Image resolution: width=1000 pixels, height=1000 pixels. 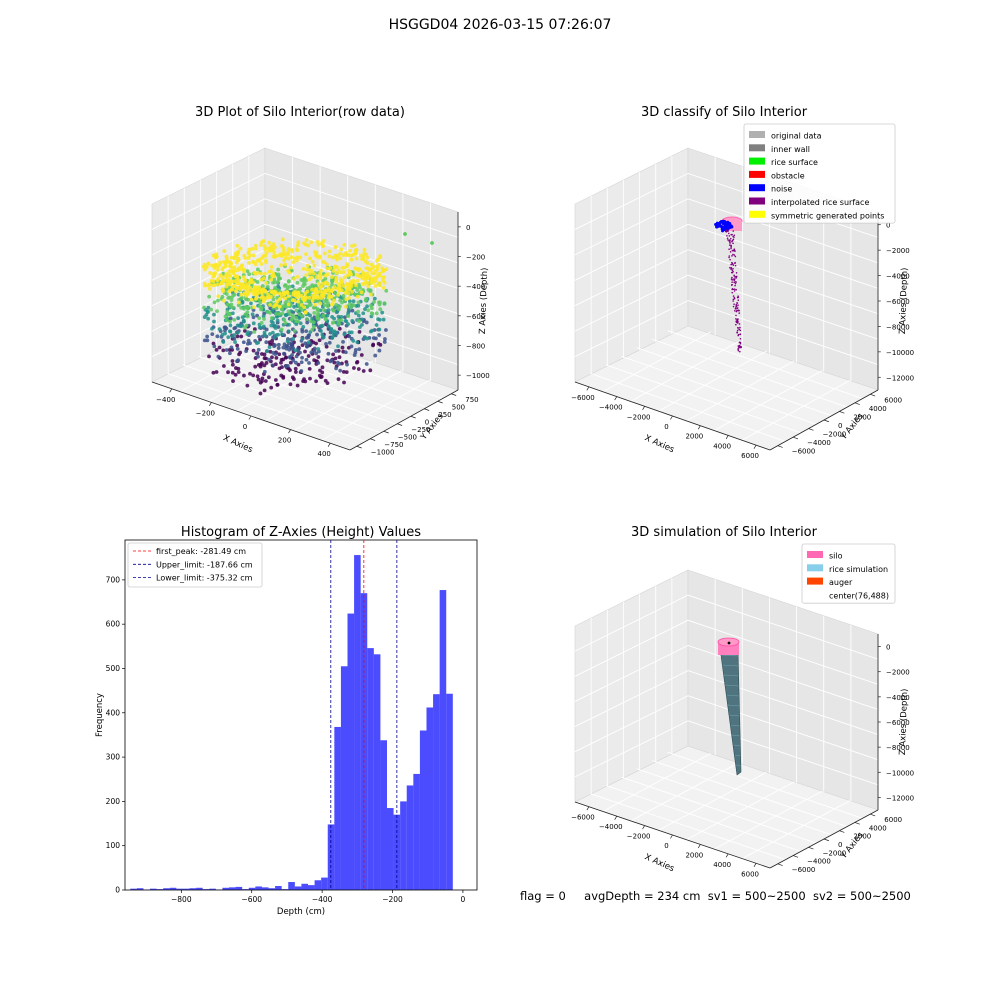 I want to click on legend-label: center(76,488), so click(x=859, y=595).